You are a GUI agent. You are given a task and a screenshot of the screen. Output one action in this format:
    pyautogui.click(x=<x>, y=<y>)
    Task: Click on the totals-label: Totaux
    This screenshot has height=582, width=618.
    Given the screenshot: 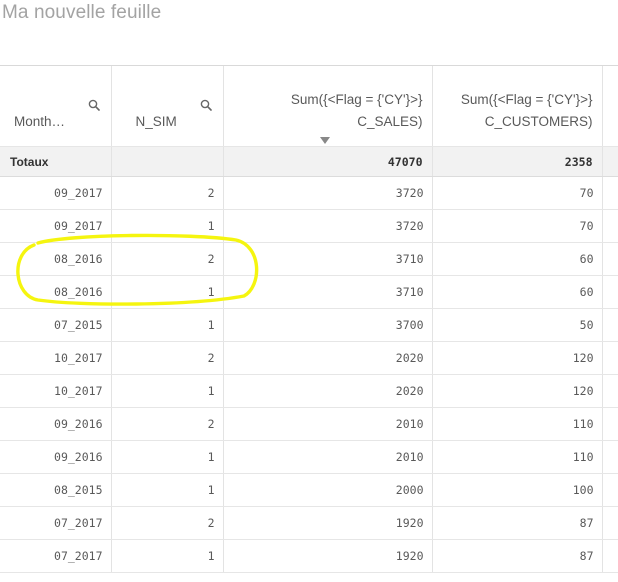 What is the action you would take?
    pyautogui.click(x=56, y=161)
    